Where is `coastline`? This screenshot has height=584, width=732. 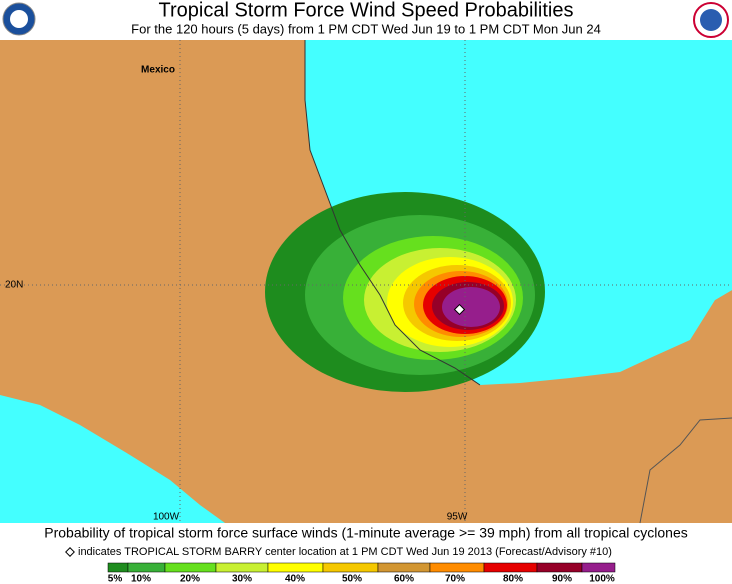
coastline is located at coordinates (392, 213).